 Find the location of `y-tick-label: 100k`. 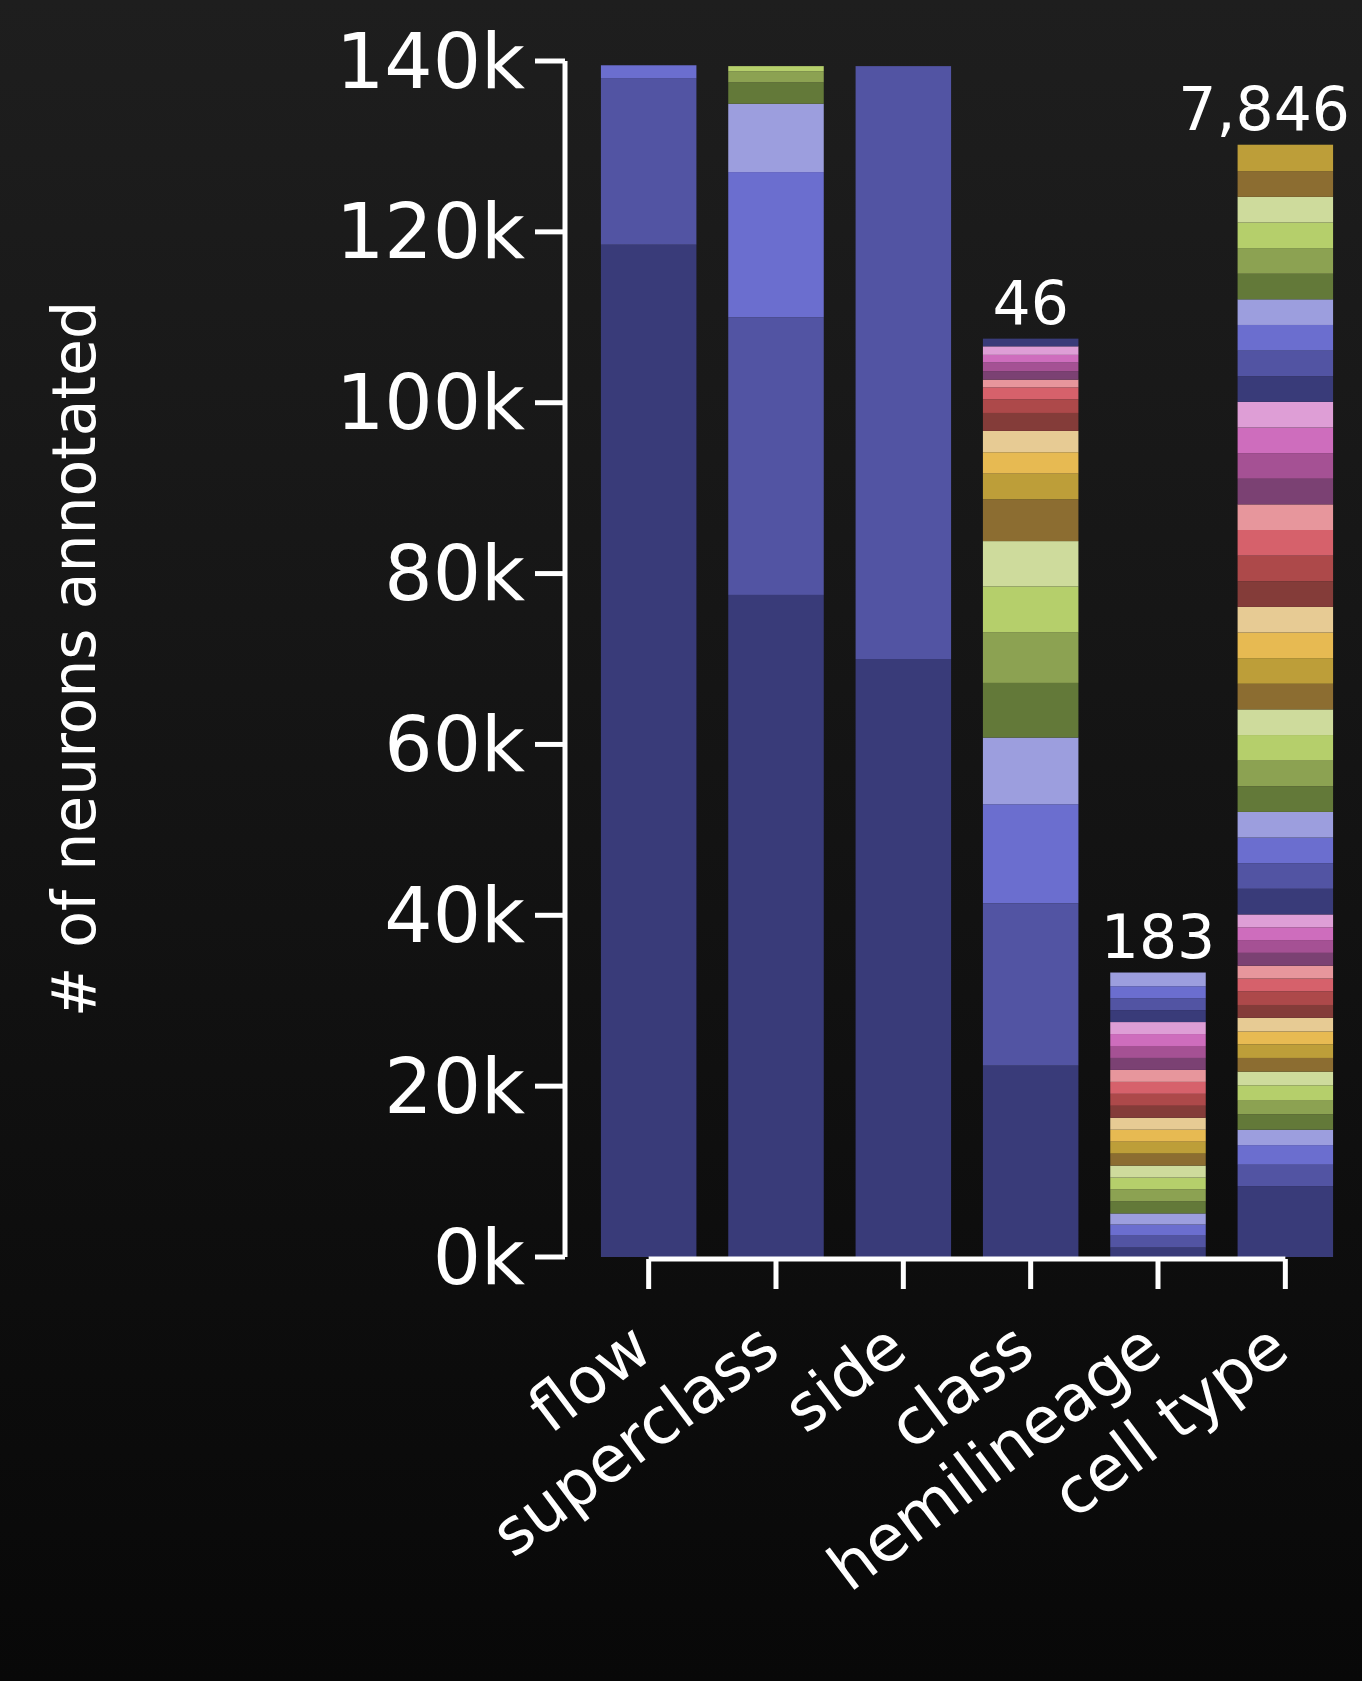

y-tick-label: 100k is located at coordinates (430, 403).